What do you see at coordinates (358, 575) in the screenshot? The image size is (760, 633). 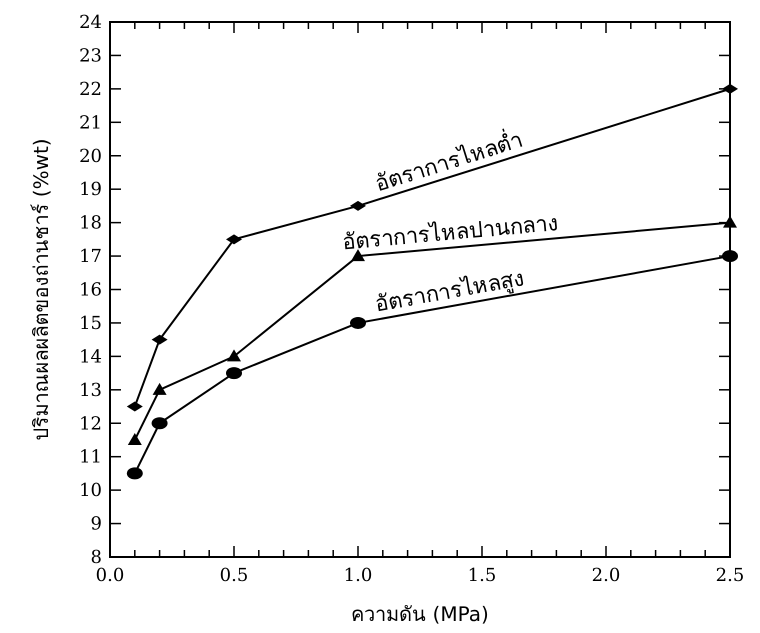 I see `x-tick-label: 1.0` at bounding box center [358, 575].